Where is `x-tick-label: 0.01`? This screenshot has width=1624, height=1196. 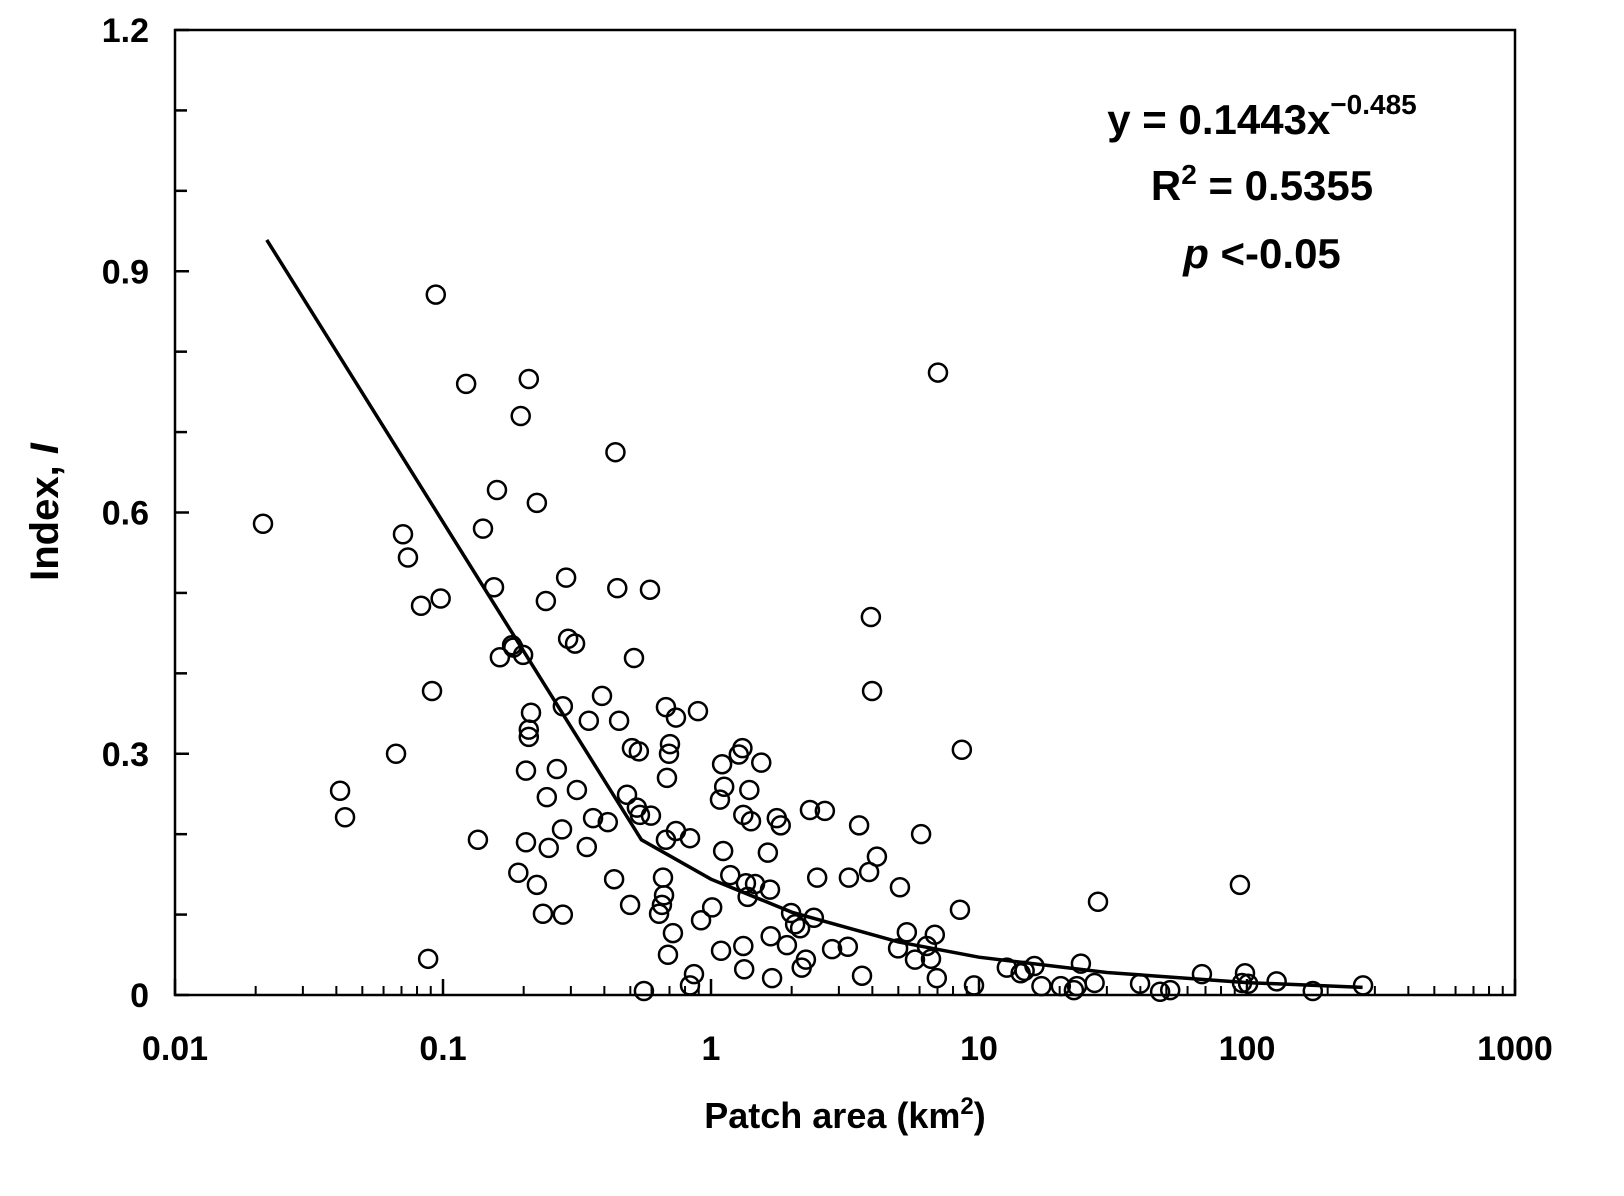 x-tick-label: 0.01 is located at coordinates (175, 1049).